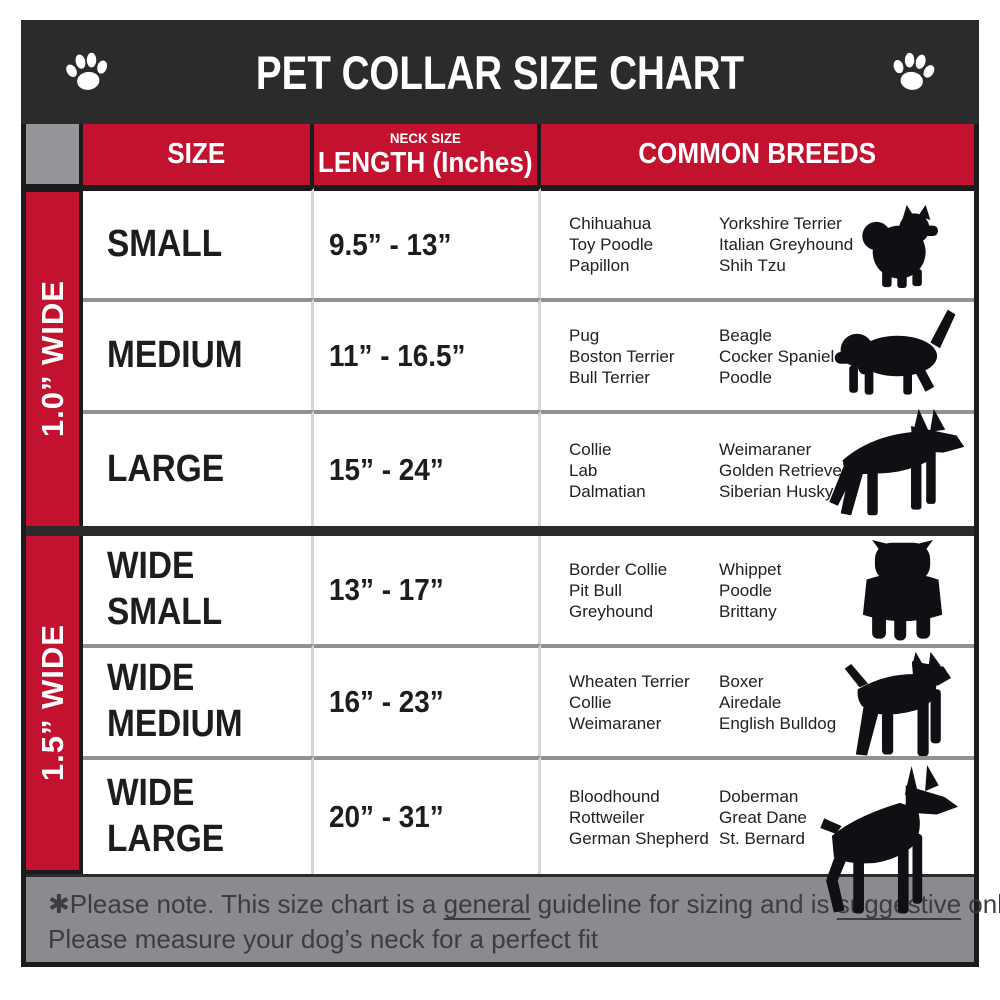 The image size is (1000, 1000). I want to click on note-underlined-word: general, so click(487, 904).